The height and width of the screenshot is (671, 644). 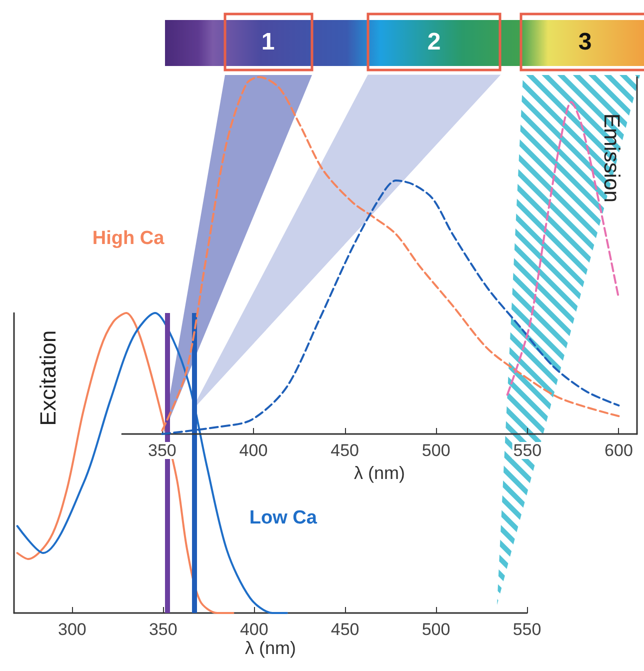 What do you see at coordinates (618, 450) in the screenshot?
I see `x-tick-label: 600` at bounding box center [618, 450].